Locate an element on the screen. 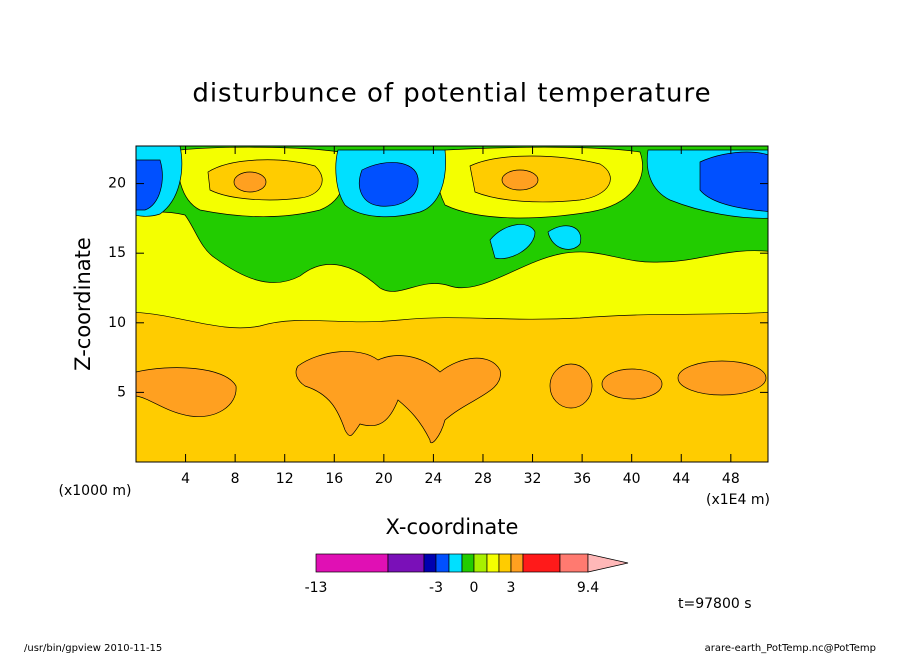  x-tick-label: 40 is located at coordinates (632, 479).